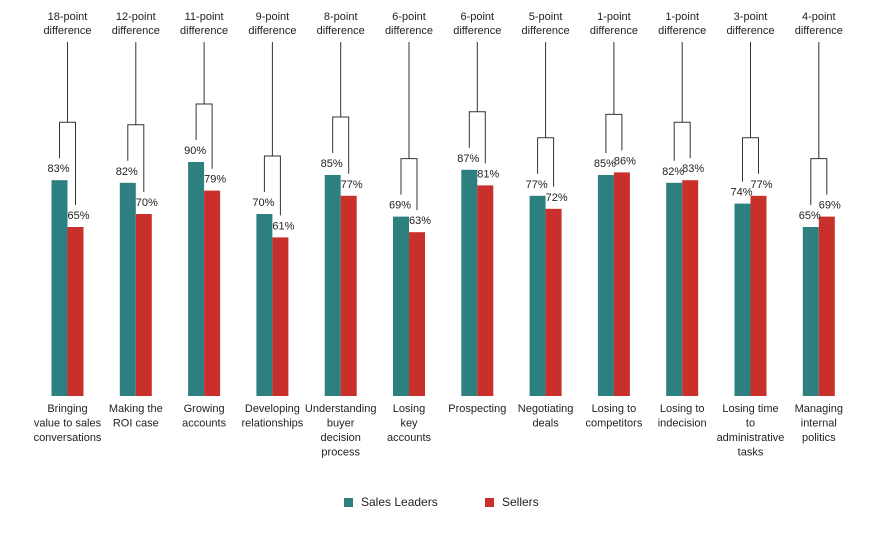 The width and height of the screenshot is (879, 534). I want to click on value-label-sales-leaders: 65%, so click(810, 216).